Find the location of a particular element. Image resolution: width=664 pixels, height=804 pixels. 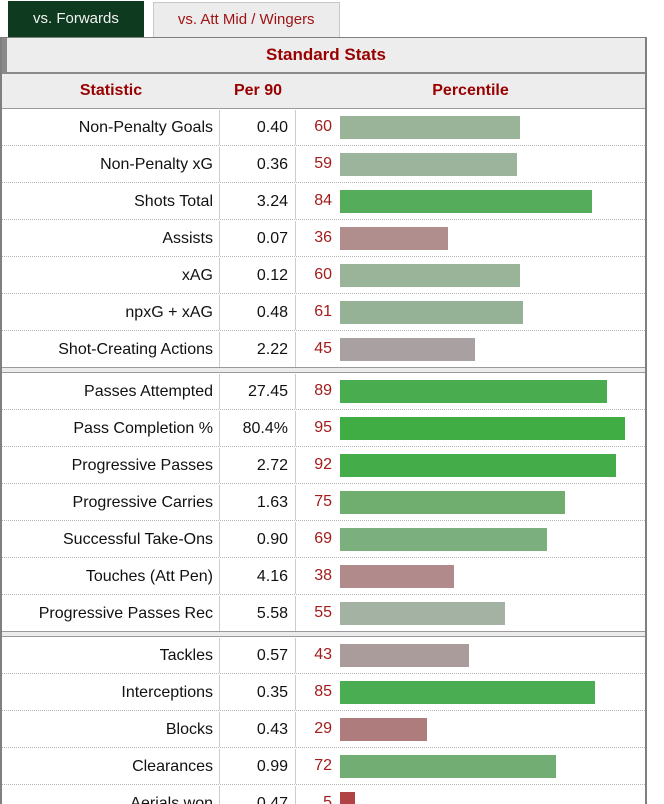

stat-label: Blocks is located at coordinates (111, 729).